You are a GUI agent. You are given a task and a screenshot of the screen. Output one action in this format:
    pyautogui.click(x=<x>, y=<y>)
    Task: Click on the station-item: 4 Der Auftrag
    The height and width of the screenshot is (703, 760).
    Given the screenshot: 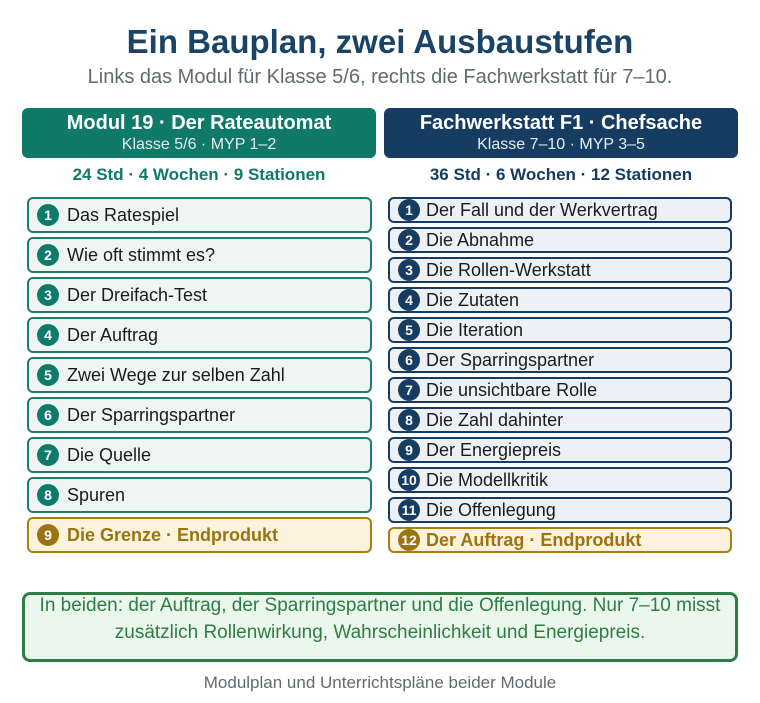 What is the action you would take?
    pyautogui.click(x=199, y=335)
    